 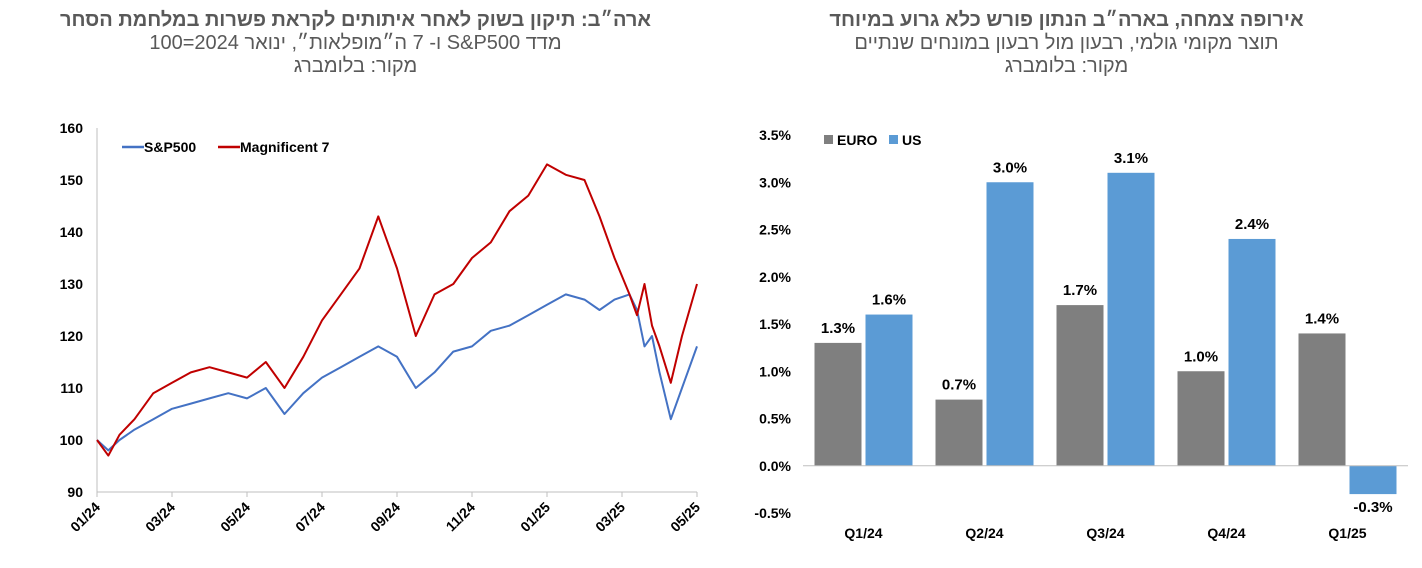 I want to click on y-tick-label: 90, so click(x=75, y=492).